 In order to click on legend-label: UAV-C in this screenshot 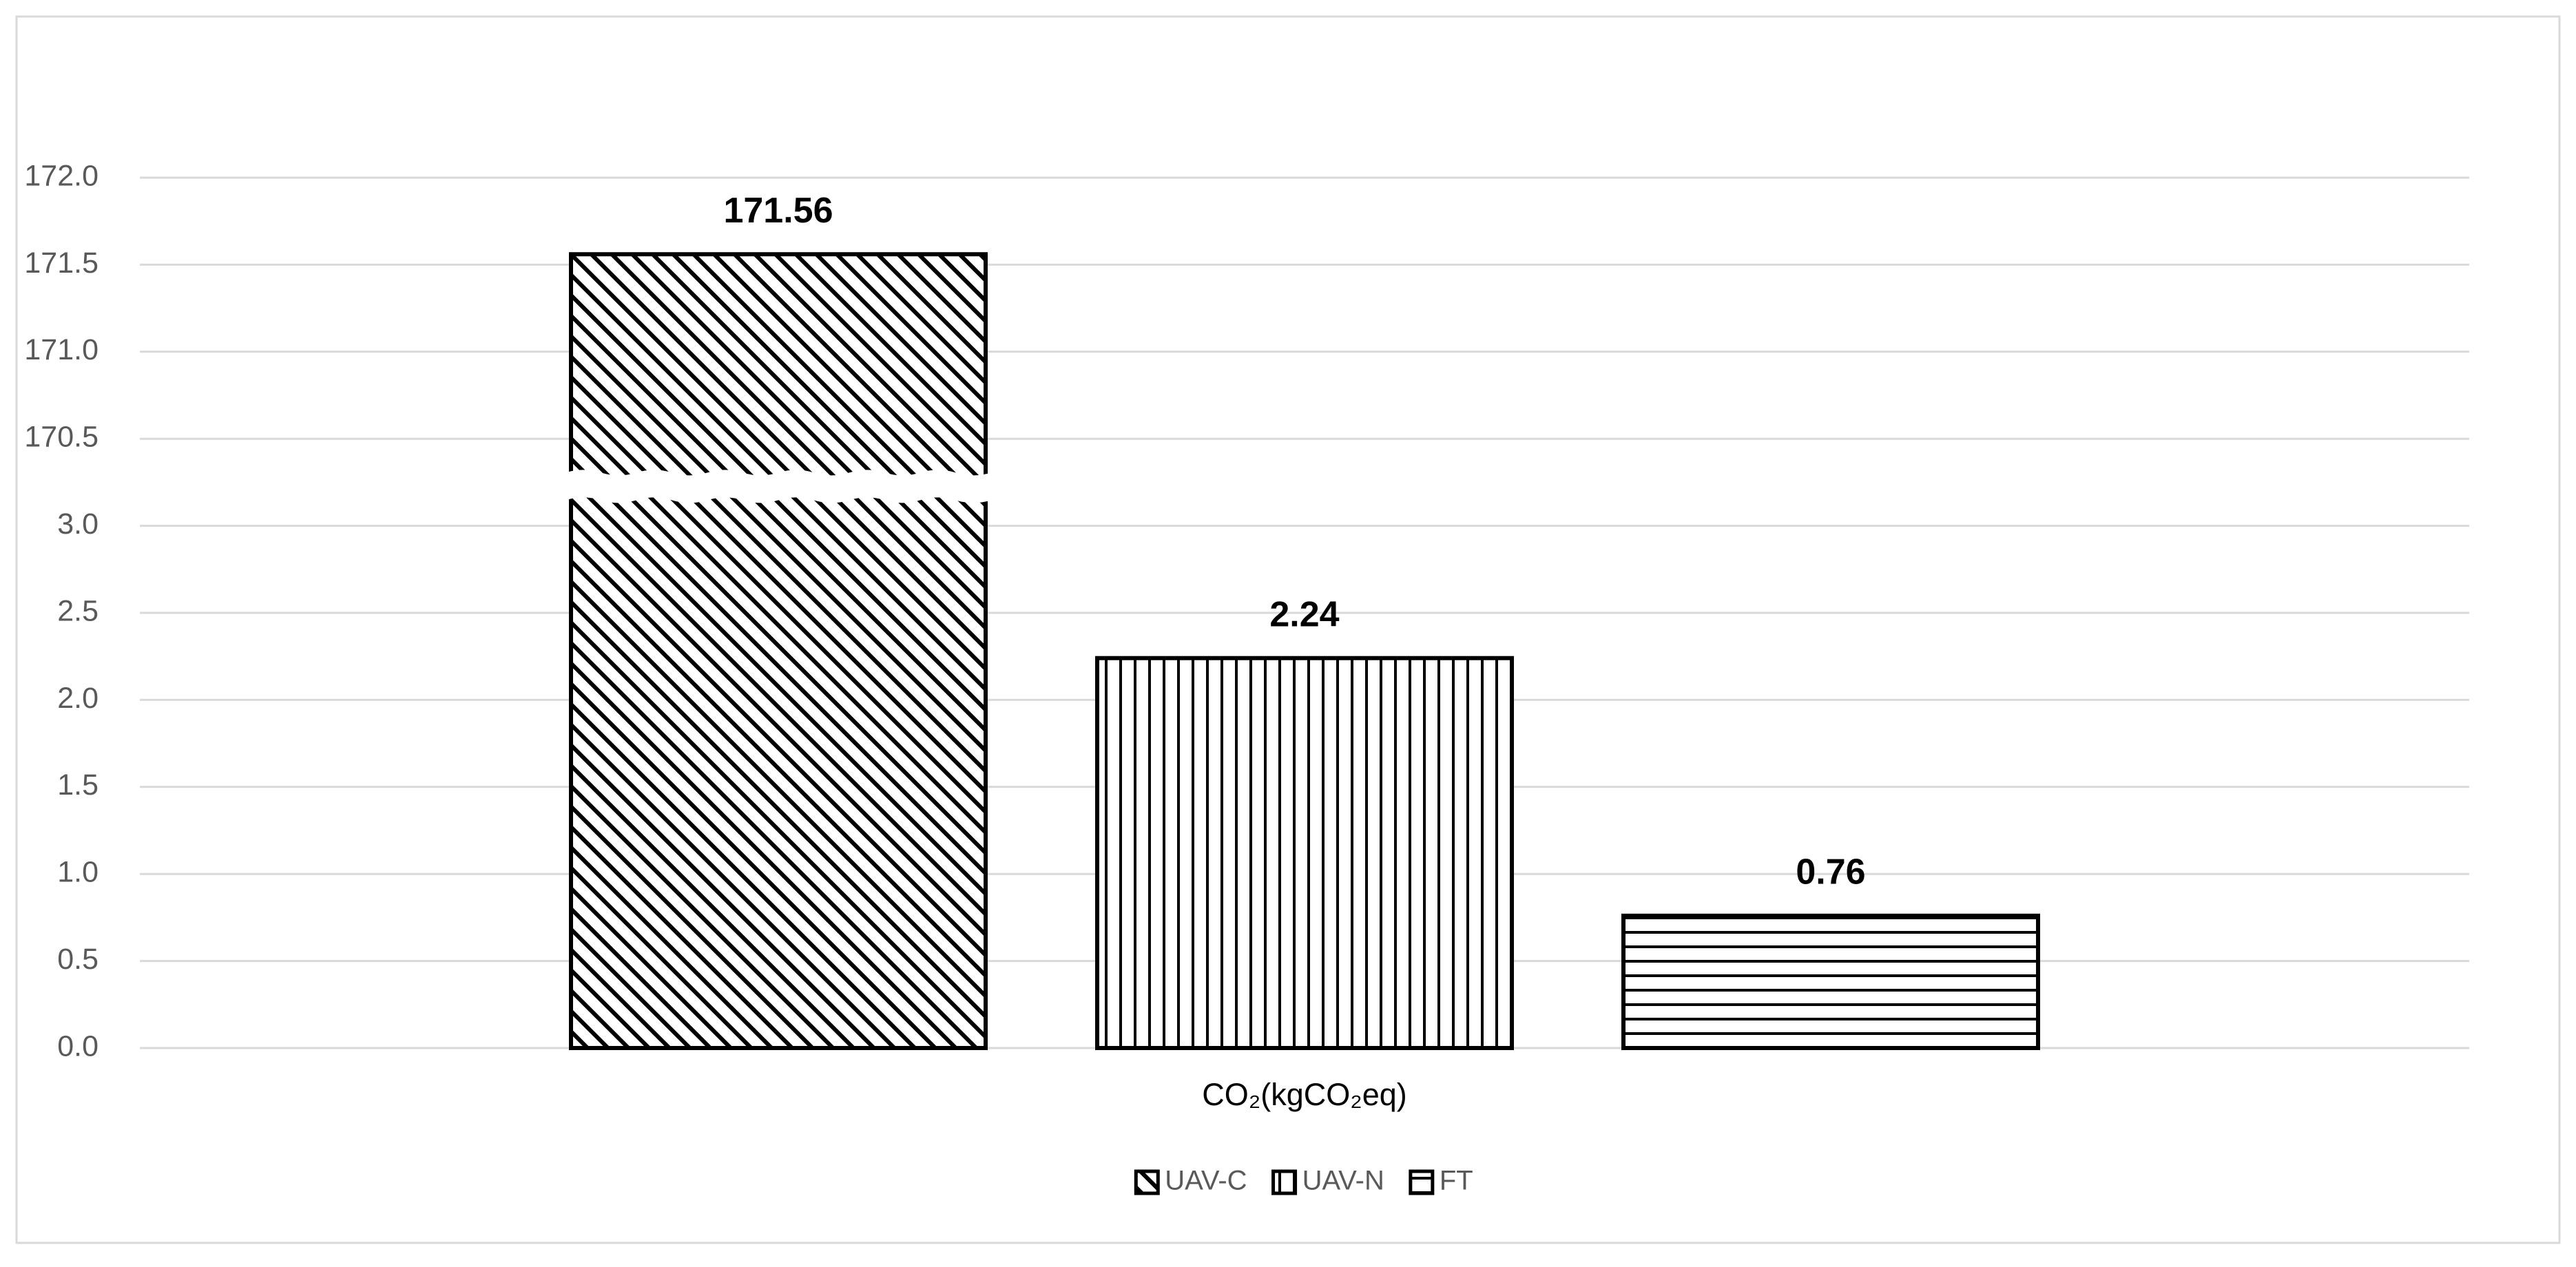, I will do `click(1206, 1181)`.